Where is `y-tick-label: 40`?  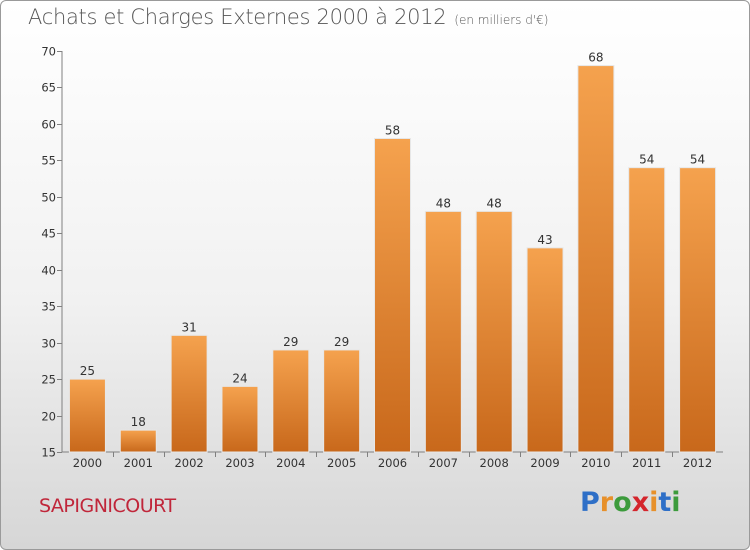 y-tick-label: 40 is located at coordinates (48, 271).